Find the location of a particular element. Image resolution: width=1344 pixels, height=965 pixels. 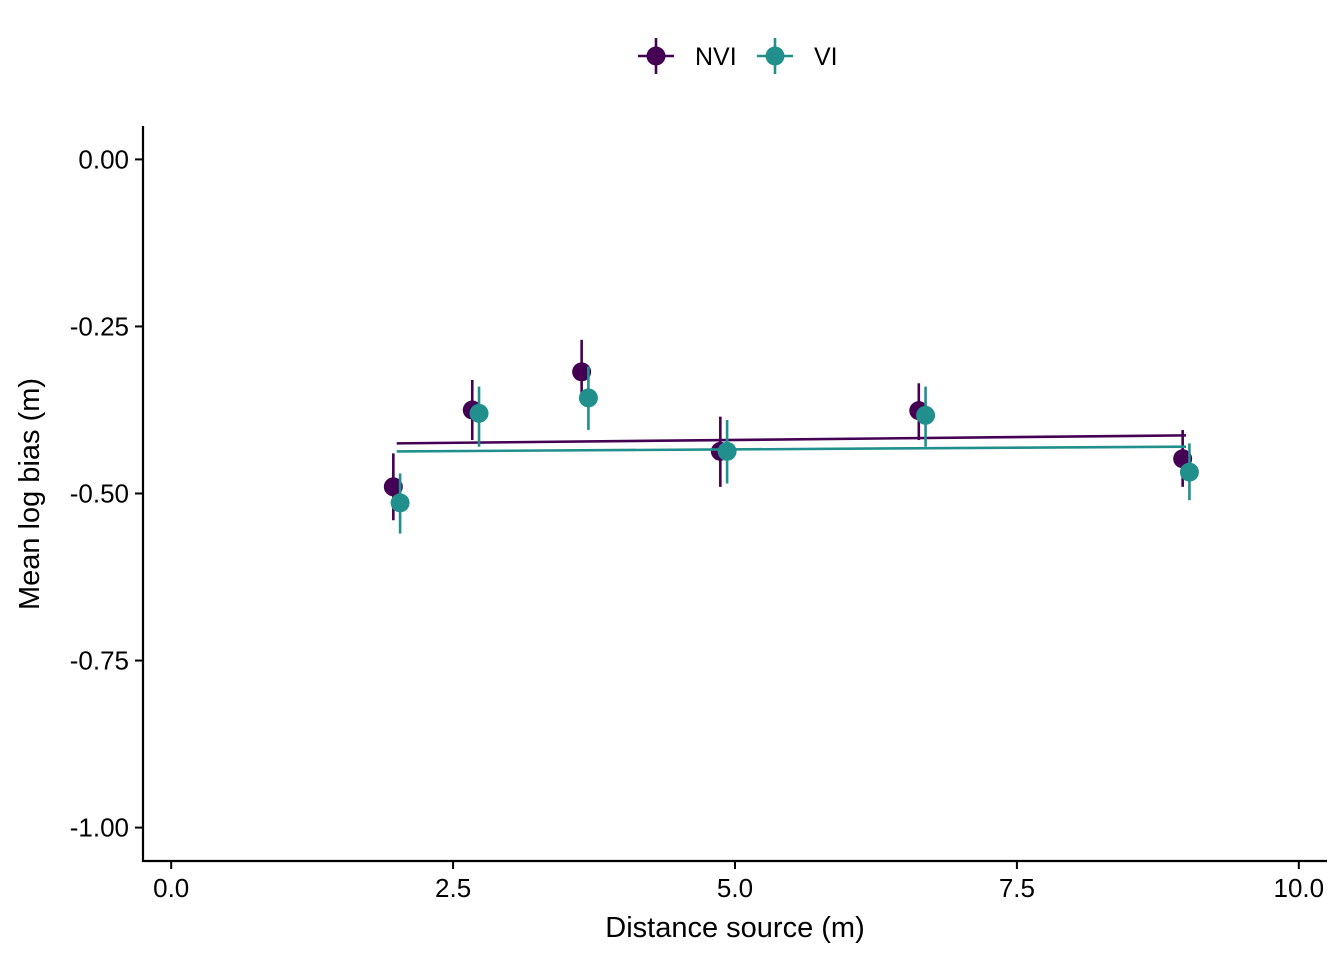

x-tick-label: 2.5 is located at coordinates (453, 888).